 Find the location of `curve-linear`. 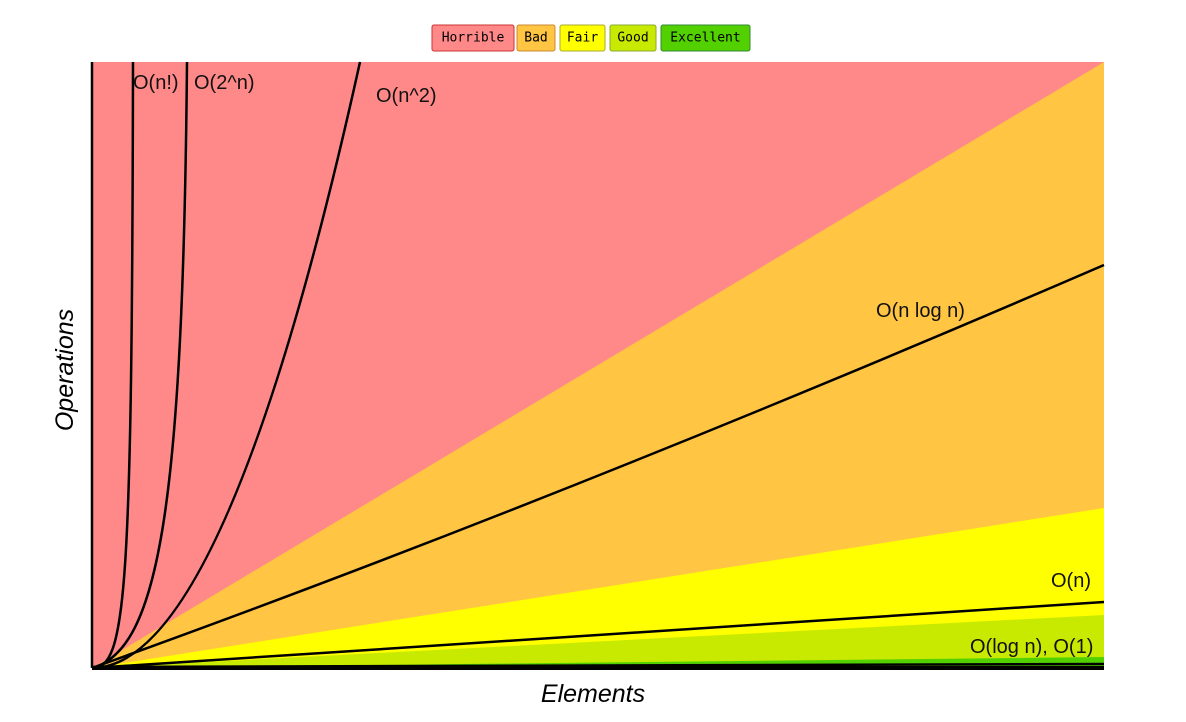

curve-linear is located at coordinates (598, 635).